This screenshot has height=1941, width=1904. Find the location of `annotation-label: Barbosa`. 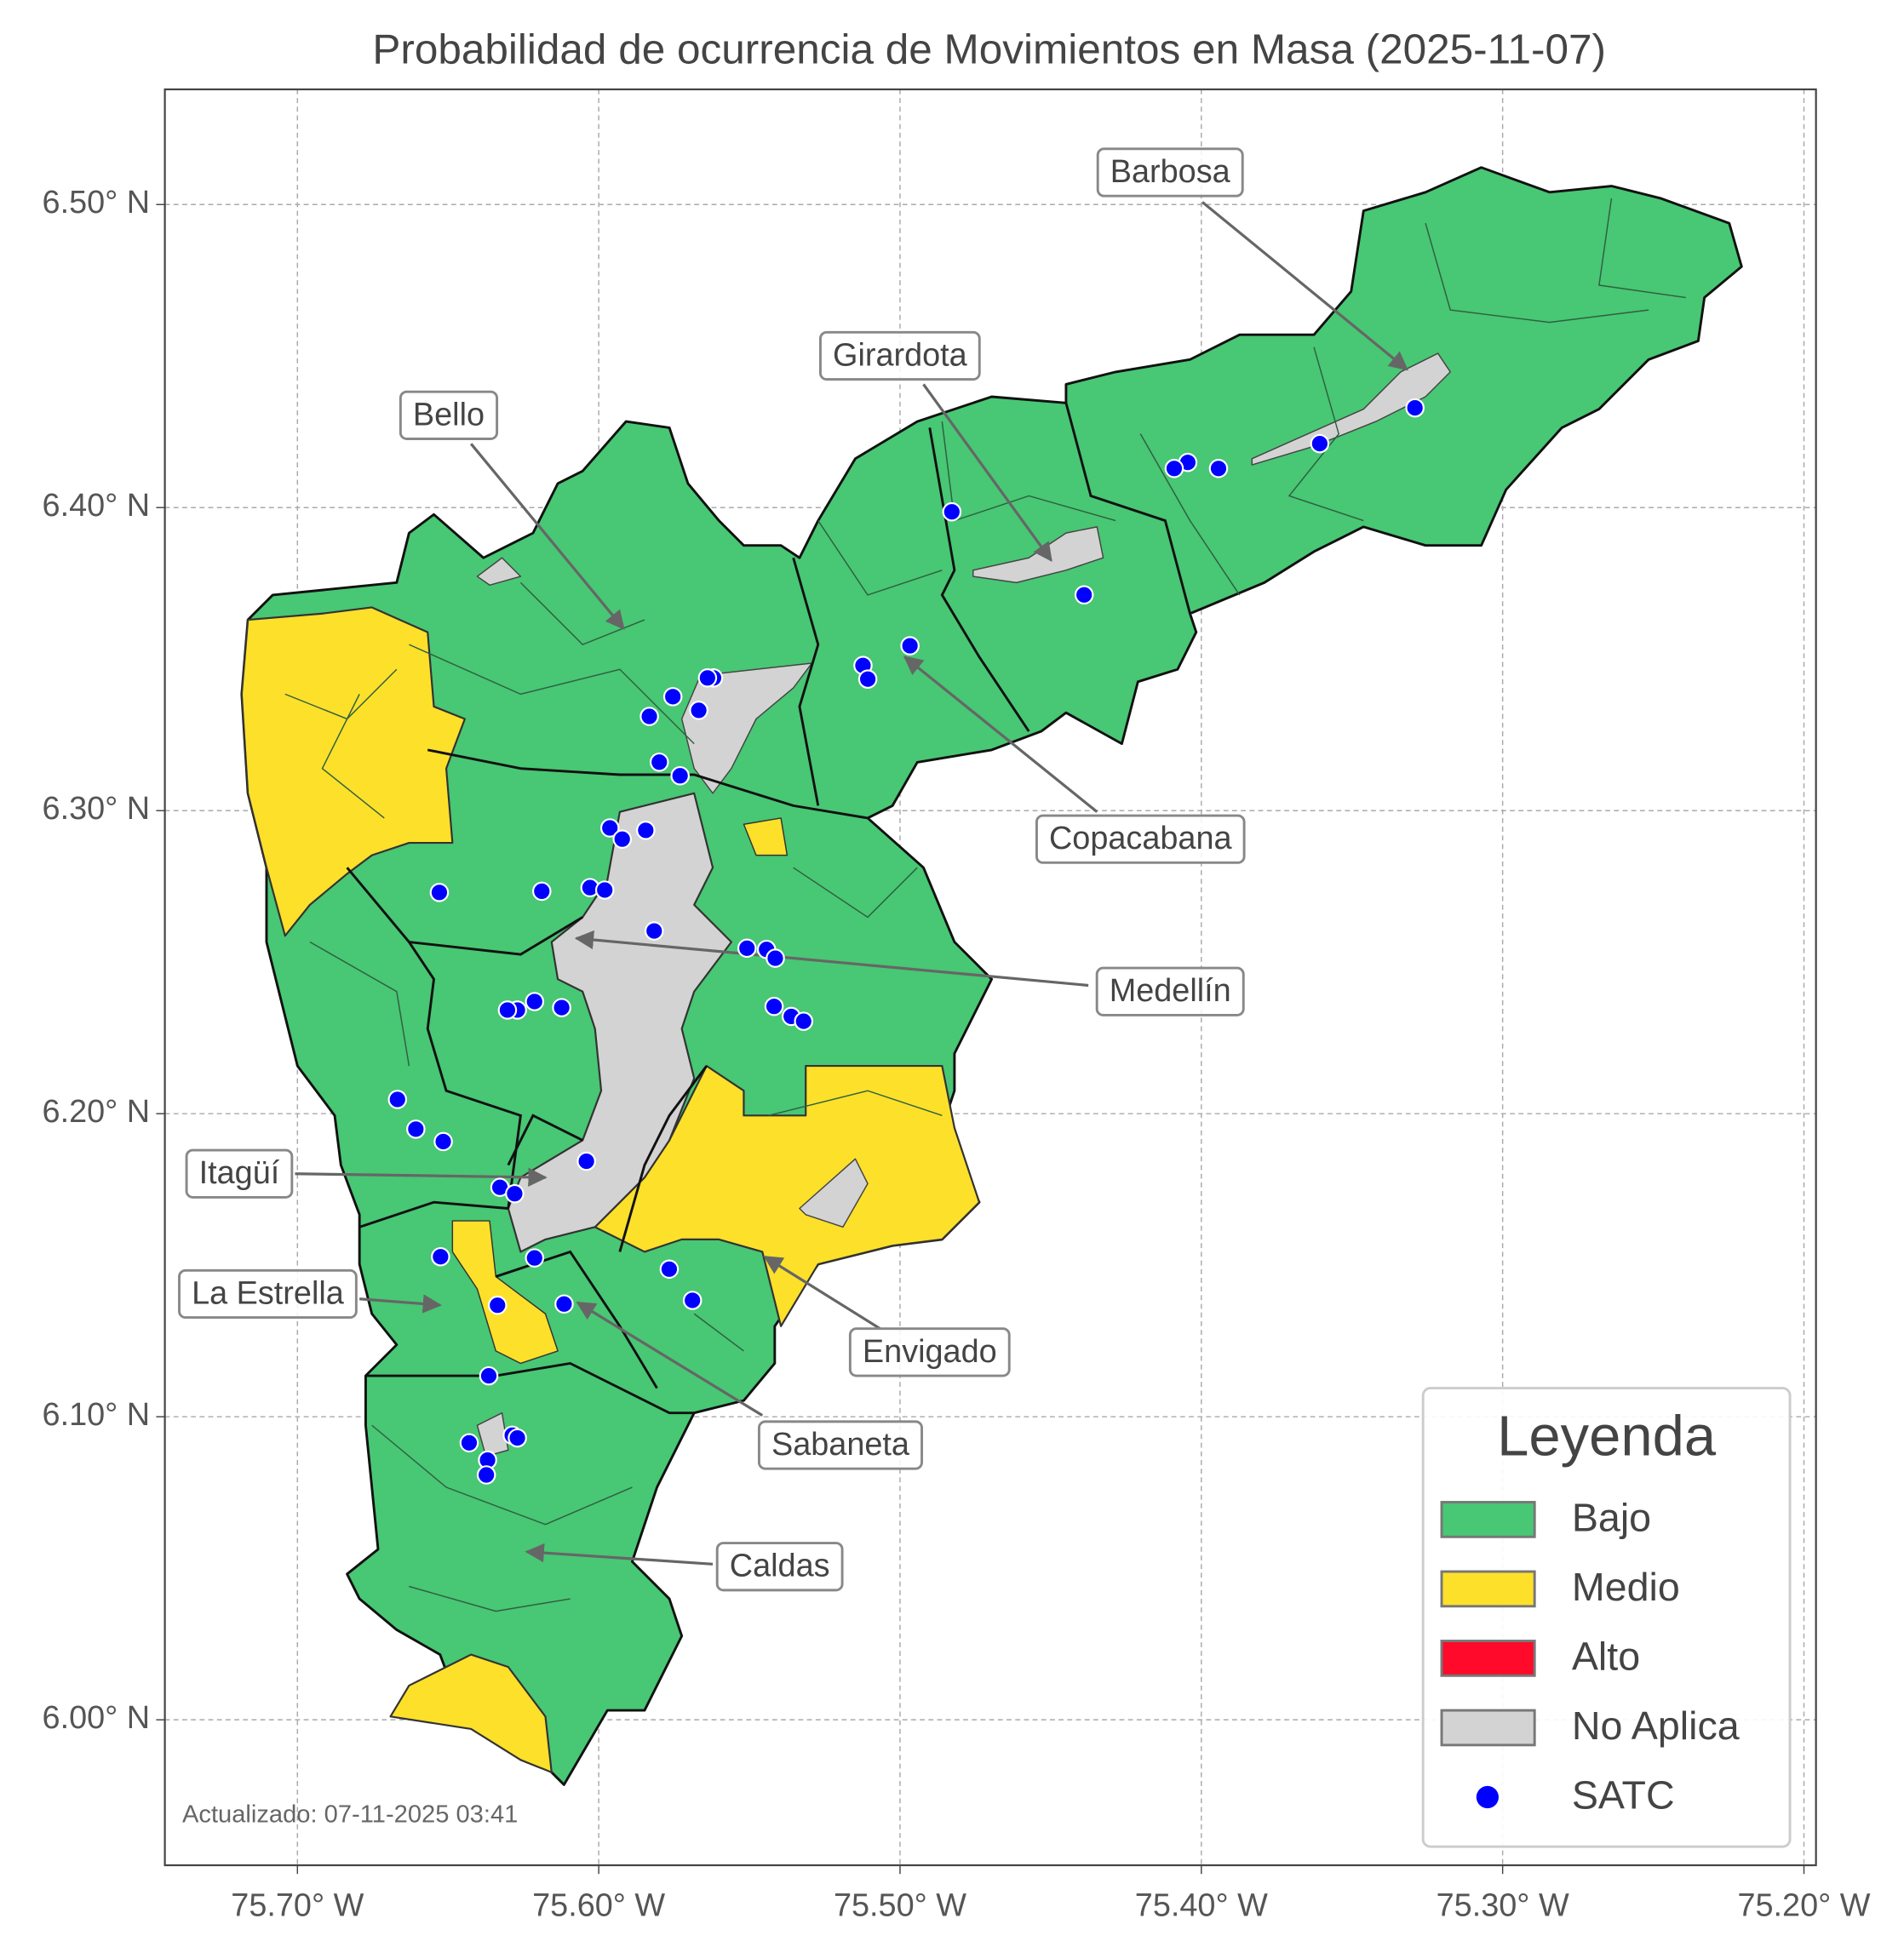

annotation-label: Barbosa is located at coordinates (1171, 172).